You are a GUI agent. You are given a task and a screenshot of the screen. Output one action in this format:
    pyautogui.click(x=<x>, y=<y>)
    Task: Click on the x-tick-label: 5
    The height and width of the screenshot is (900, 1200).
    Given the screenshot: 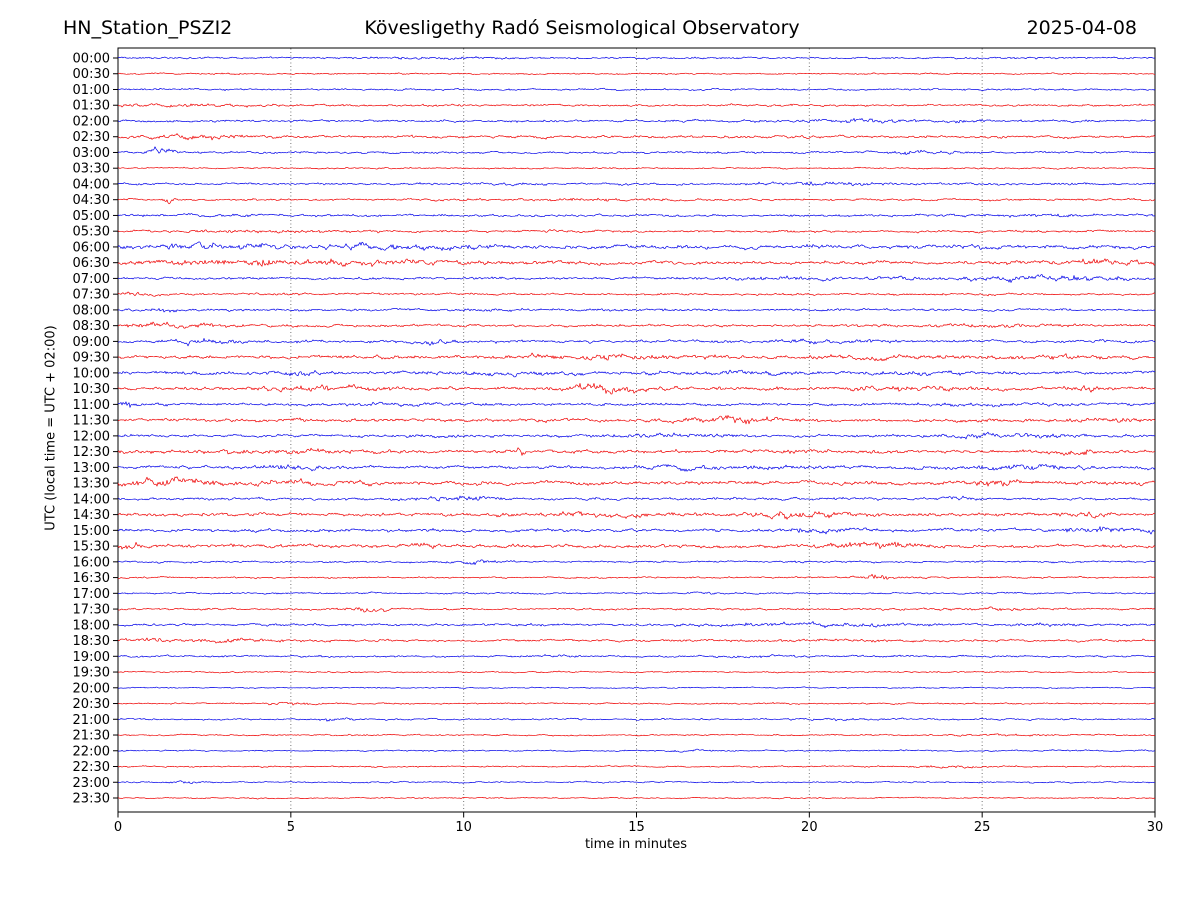 What is the action you would take?
    pyautogui.click(x=291, y=827)
    